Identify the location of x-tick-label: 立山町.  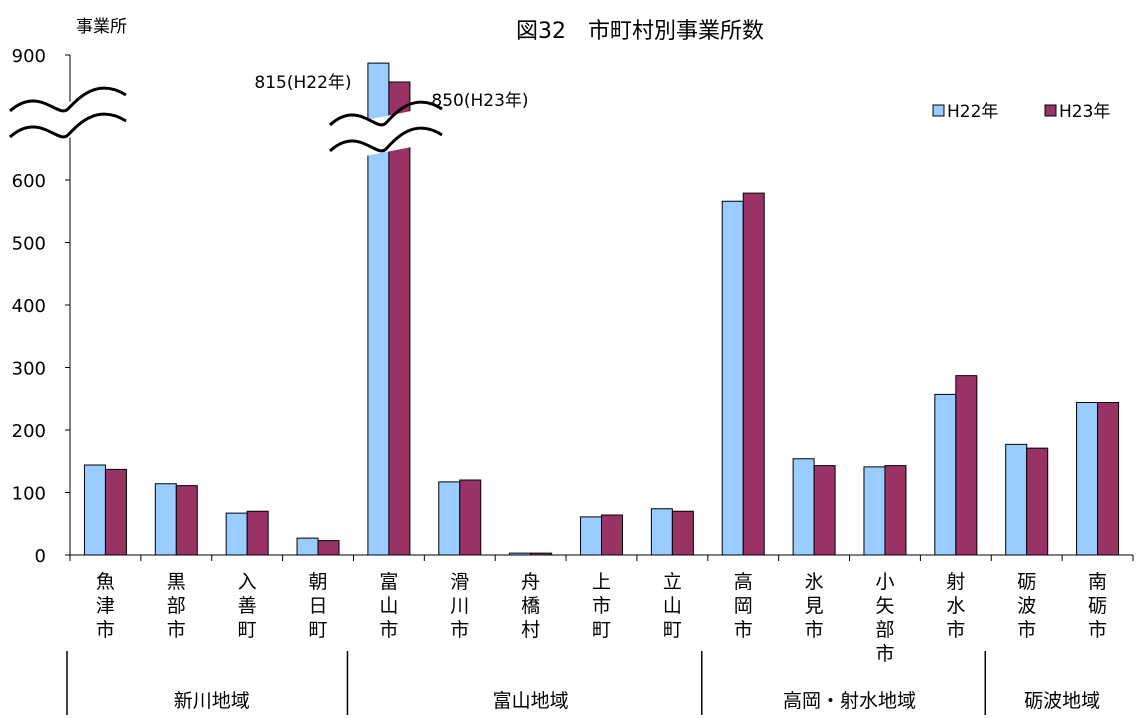
(672, 606).